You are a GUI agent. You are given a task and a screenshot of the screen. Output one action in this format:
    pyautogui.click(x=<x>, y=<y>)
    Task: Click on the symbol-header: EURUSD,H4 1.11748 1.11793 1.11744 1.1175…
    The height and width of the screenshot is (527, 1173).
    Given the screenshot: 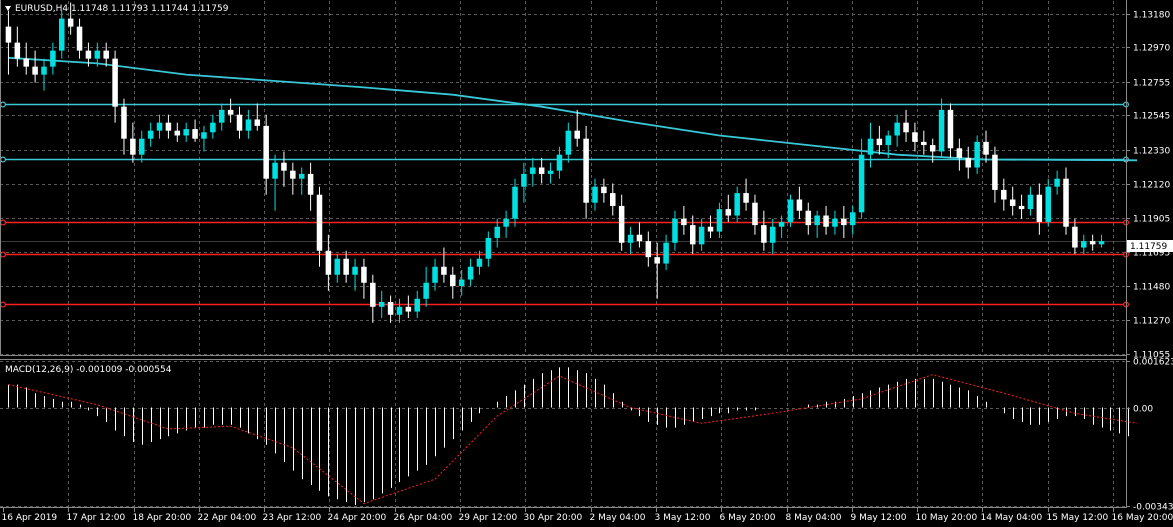 What is the action you would take?
    pyautogui.click(x=117, y=9)
    